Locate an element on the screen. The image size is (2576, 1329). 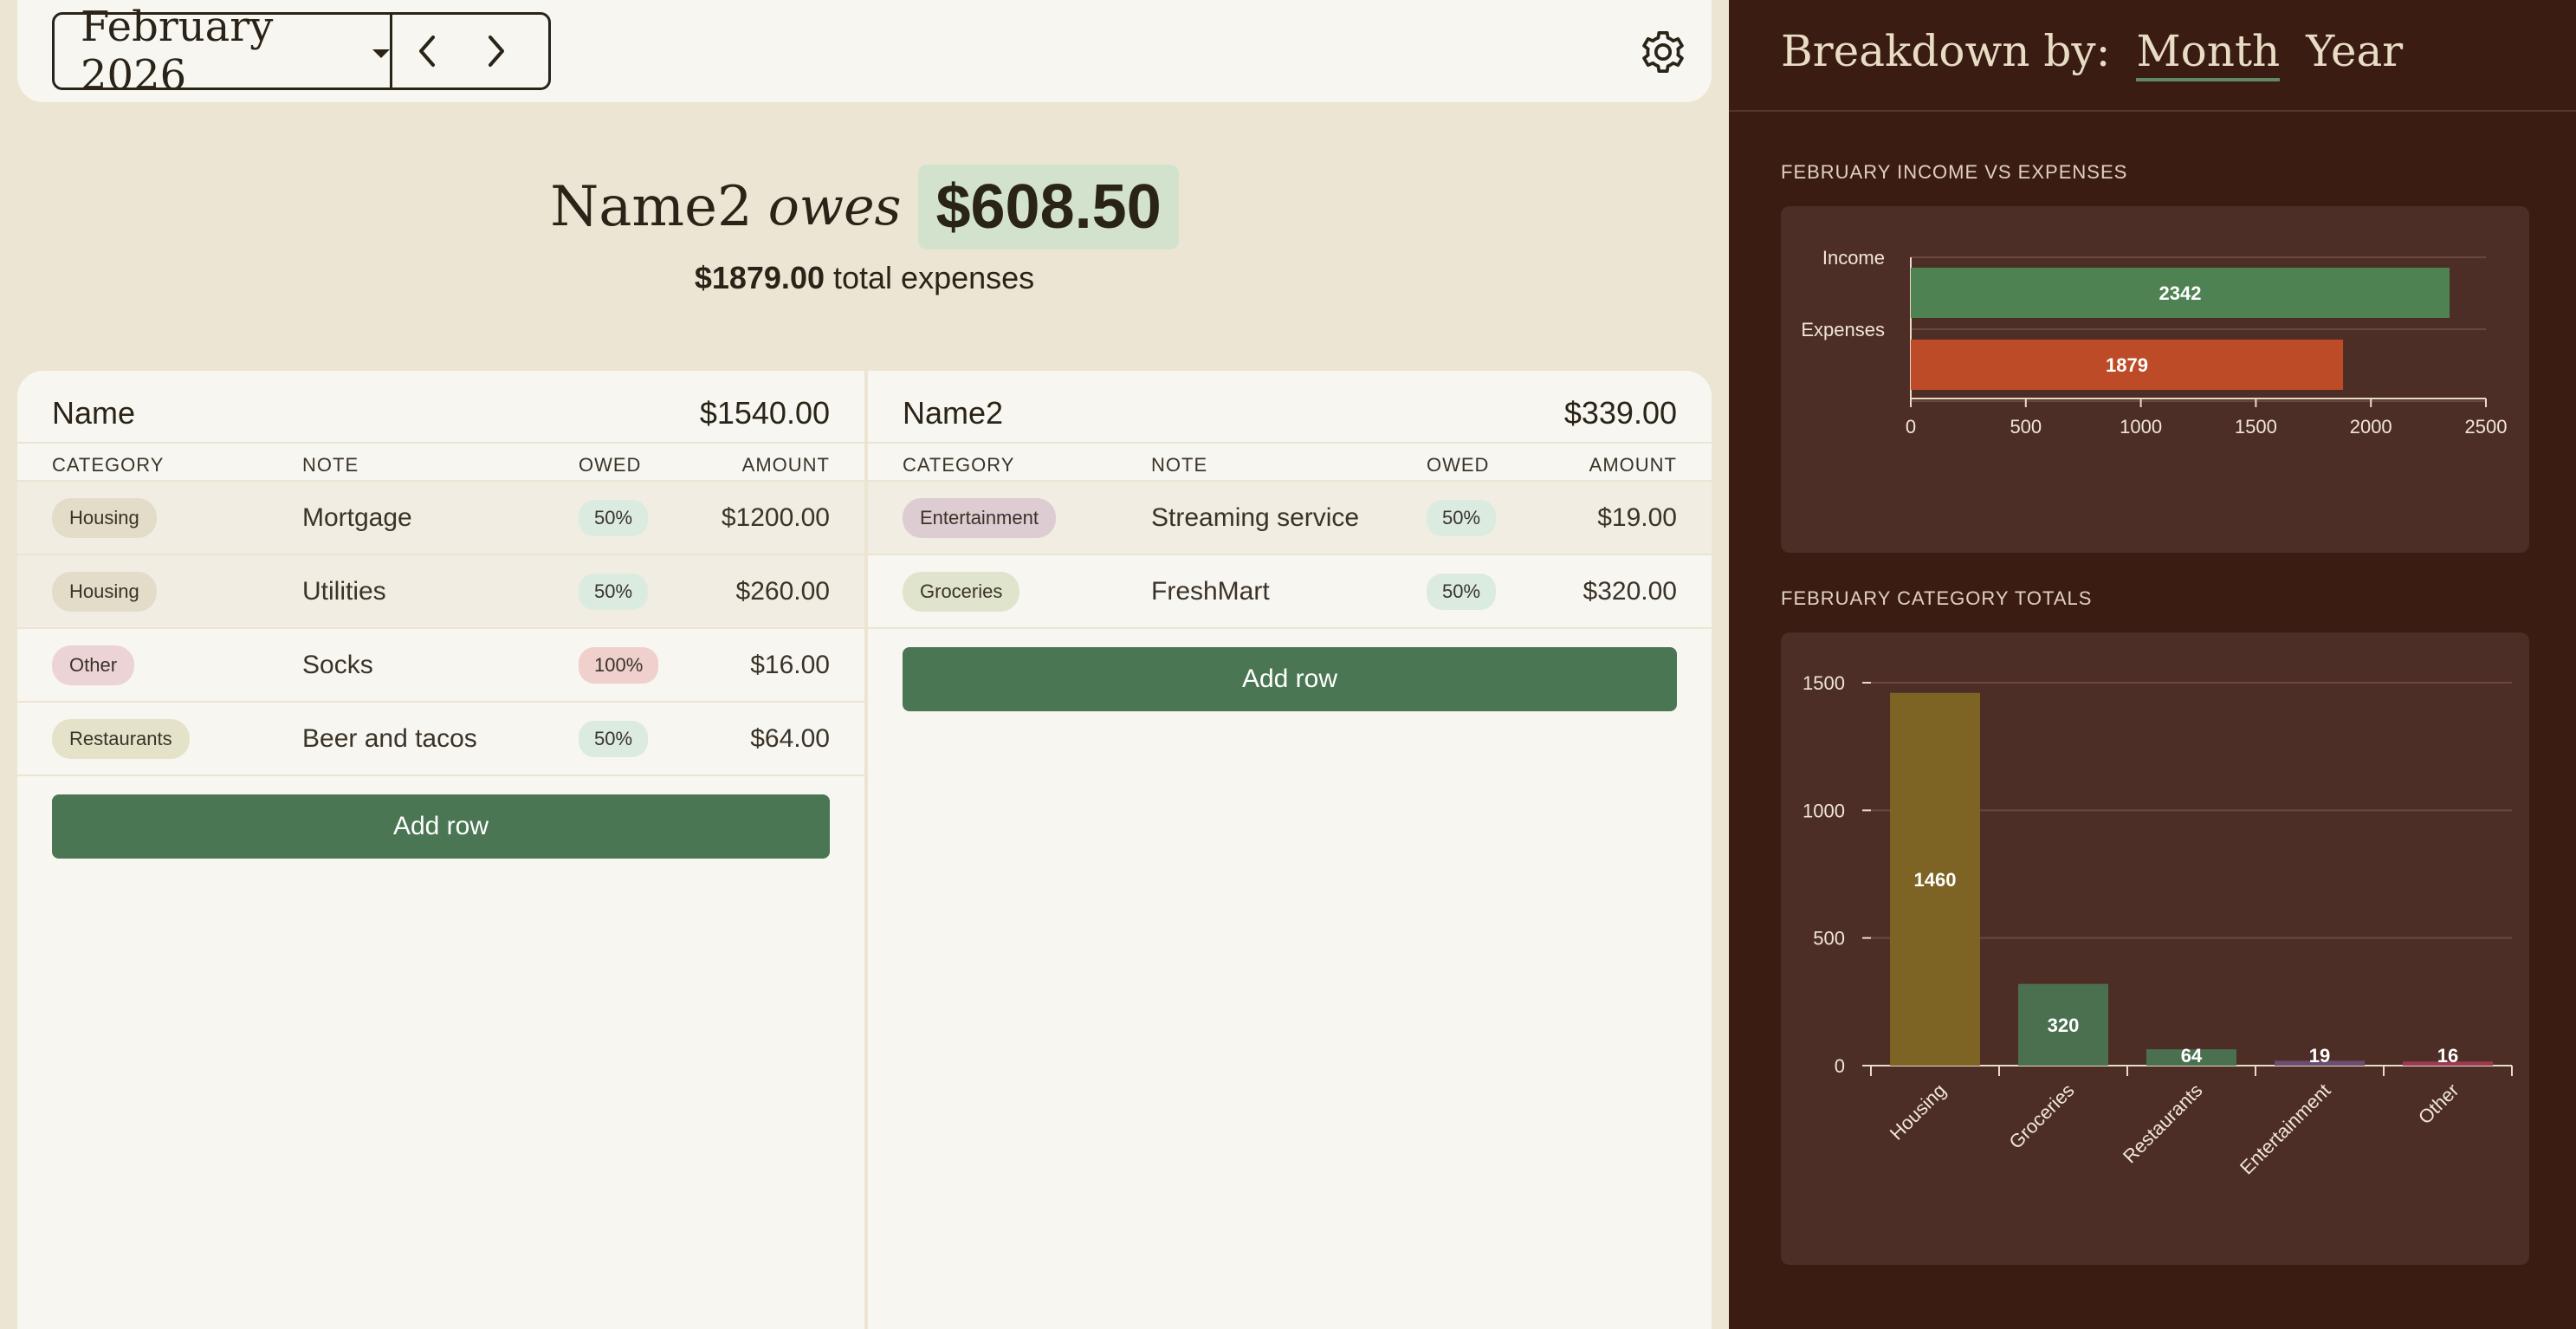
note-text: Socks is located at coordinates (337, 664).